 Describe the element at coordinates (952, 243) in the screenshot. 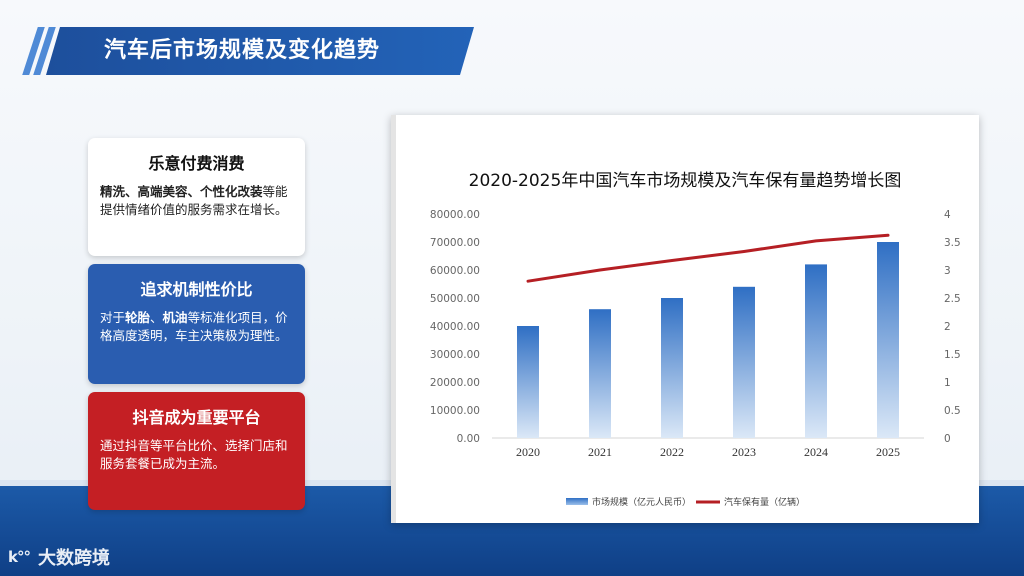

I see `y-right-tick-label: 3.5` at that location.